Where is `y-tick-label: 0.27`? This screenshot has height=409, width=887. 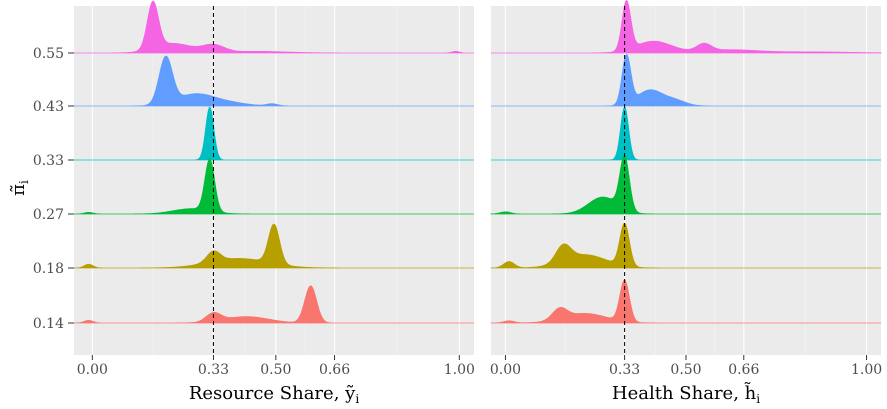
y-tick-label: 0.27 is located at coordinates (48, 215).